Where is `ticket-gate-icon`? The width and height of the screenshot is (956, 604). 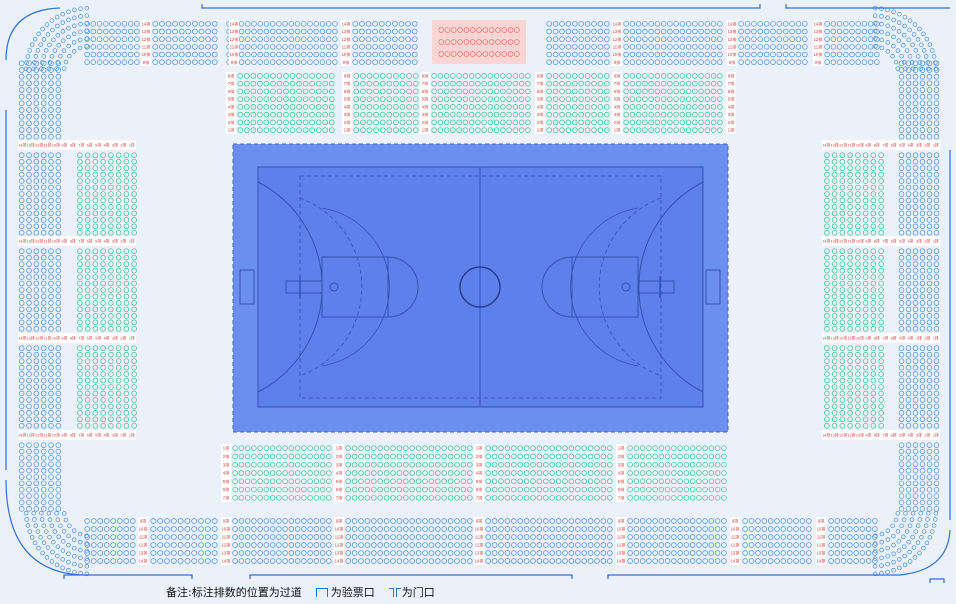 ticket-gate-icon is located at coordinates (321, 592).